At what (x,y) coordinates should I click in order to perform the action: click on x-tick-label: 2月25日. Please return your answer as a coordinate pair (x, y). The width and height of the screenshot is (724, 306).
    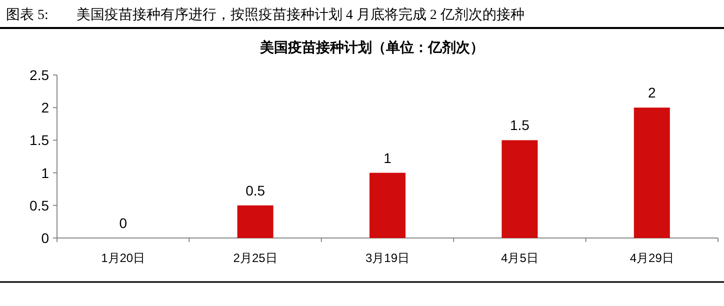
    Looking at the image, I should click on (255, 258).